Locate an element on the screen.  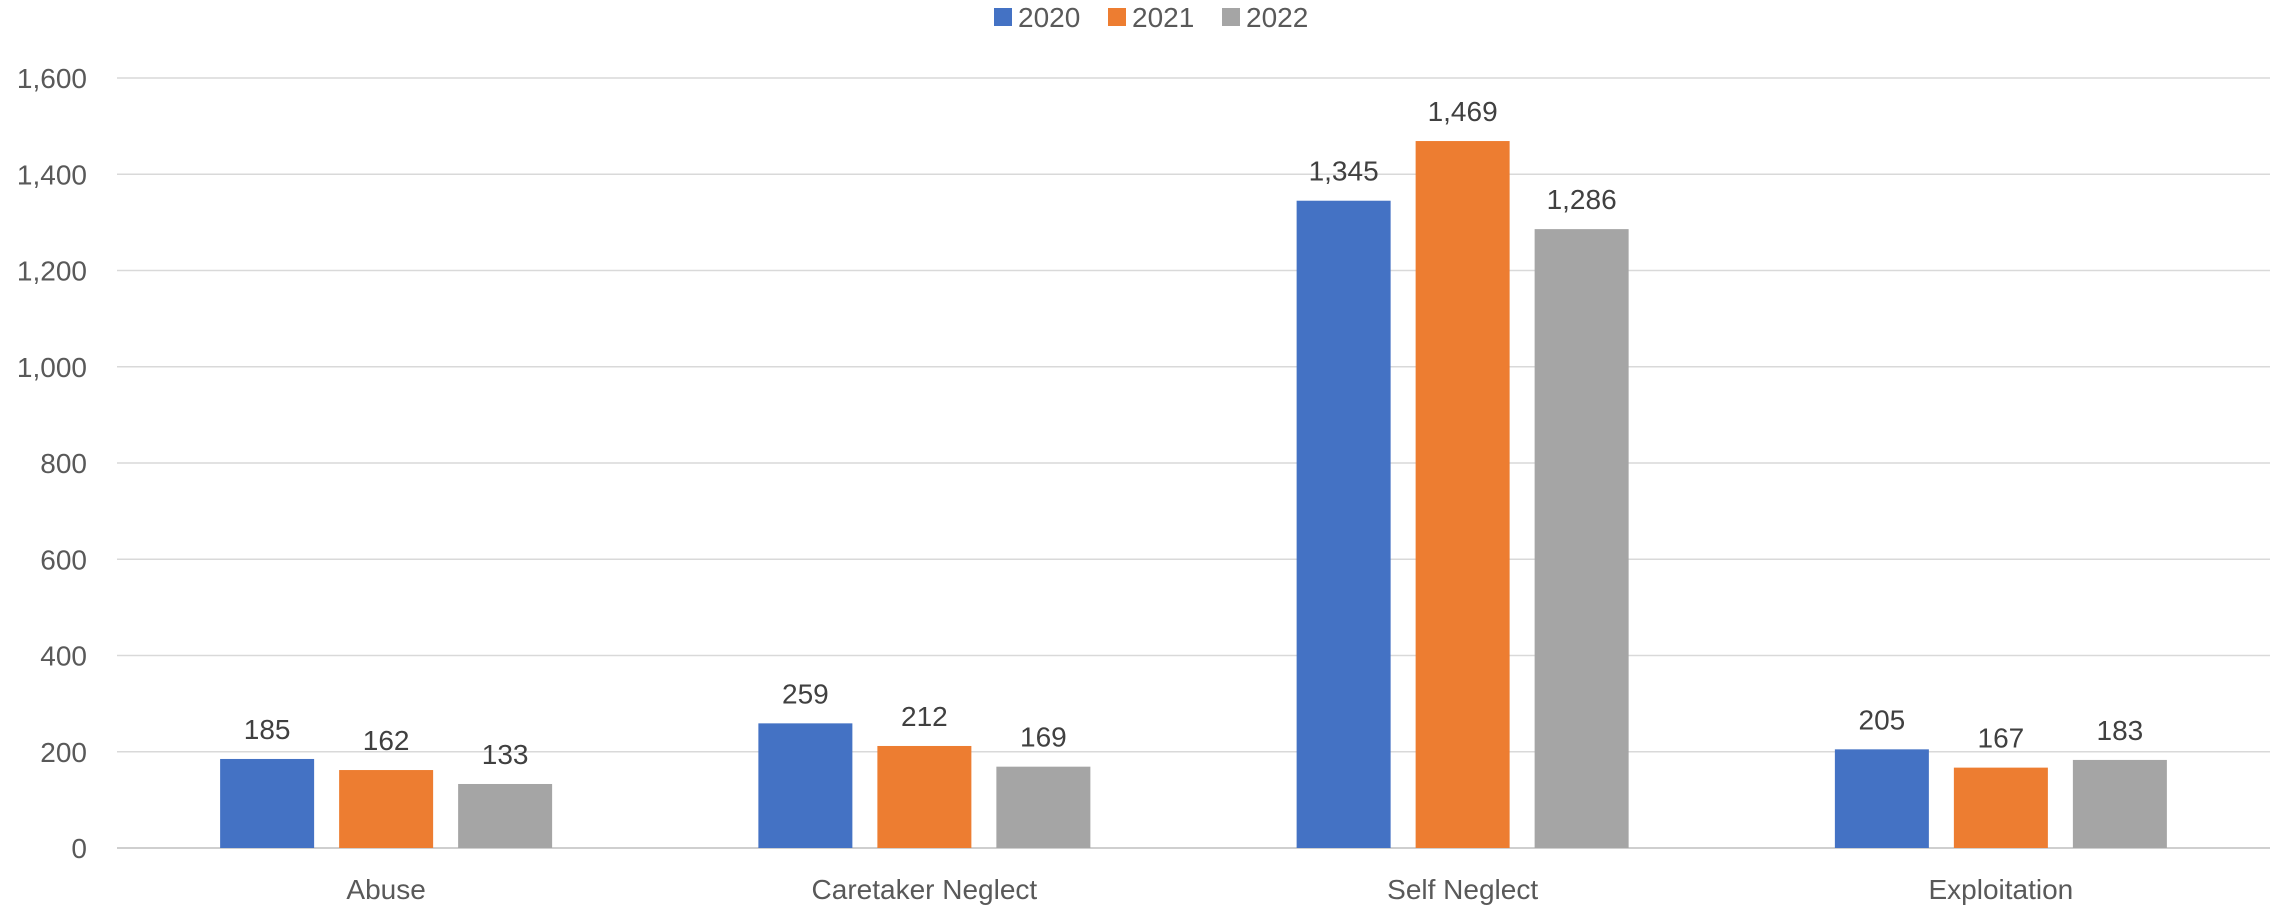
legend-label: 2020 is located at coordinates (1049, 17).